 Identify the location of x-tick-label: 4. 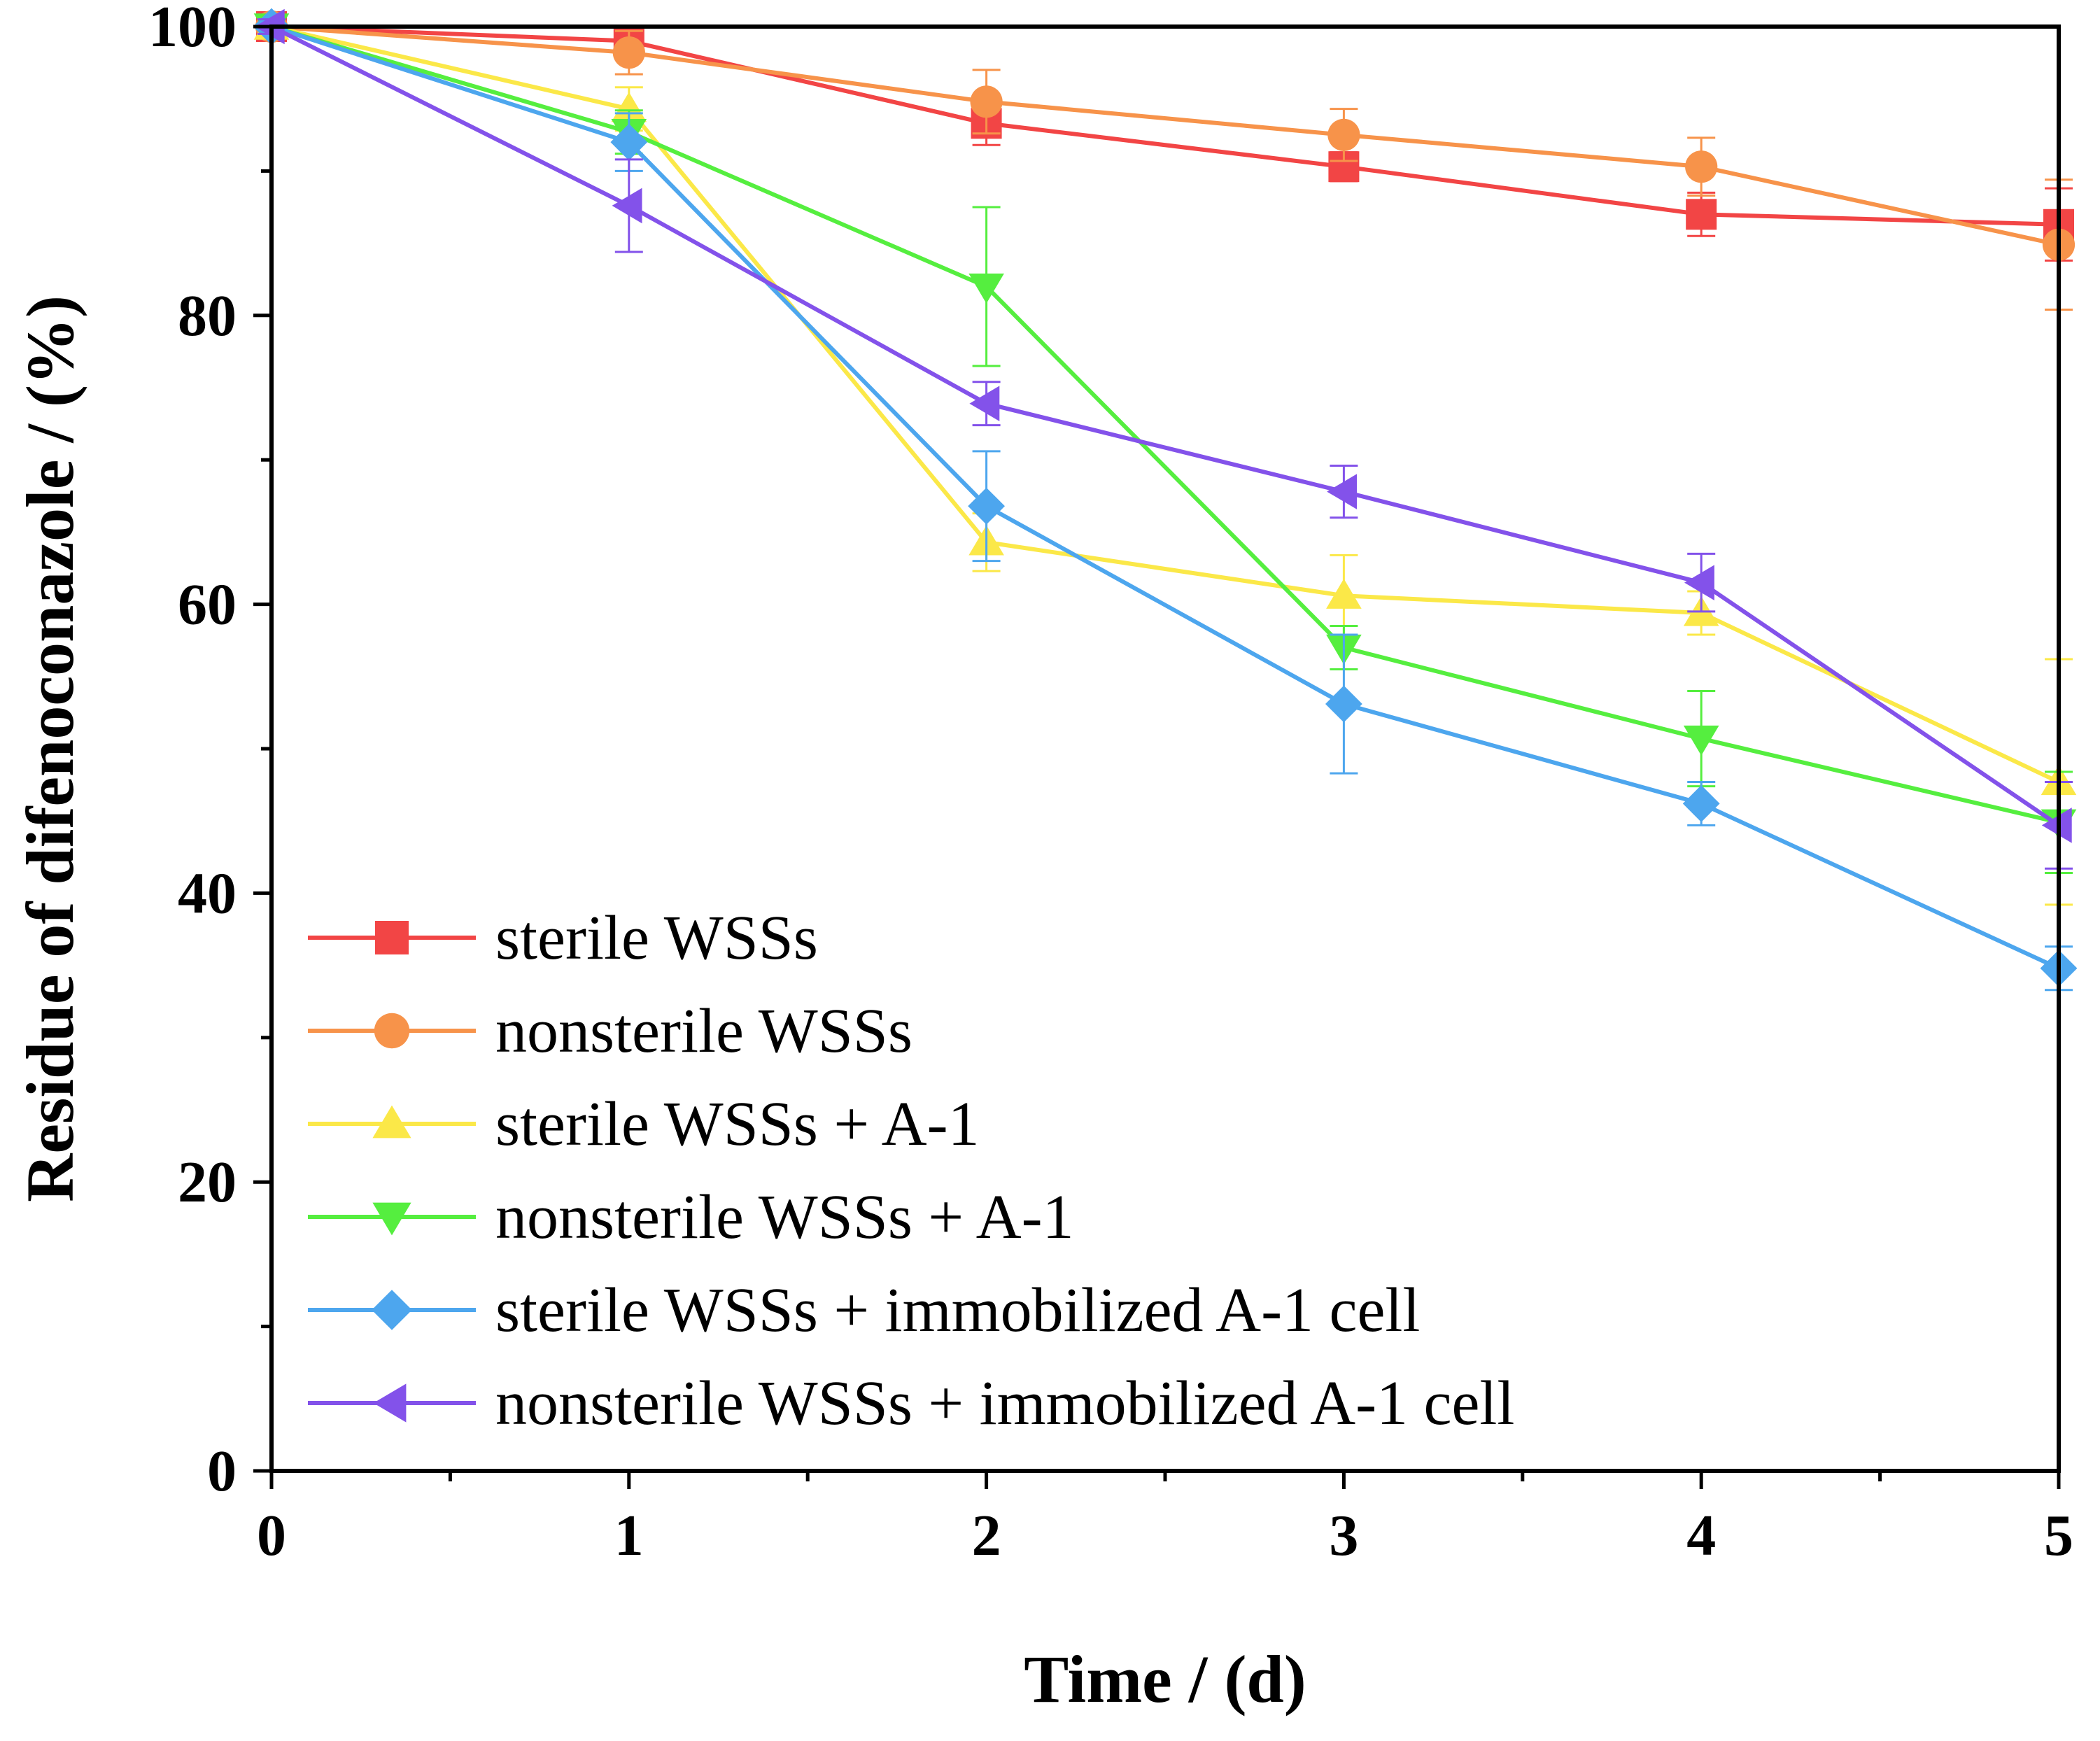
(1701, 1535).